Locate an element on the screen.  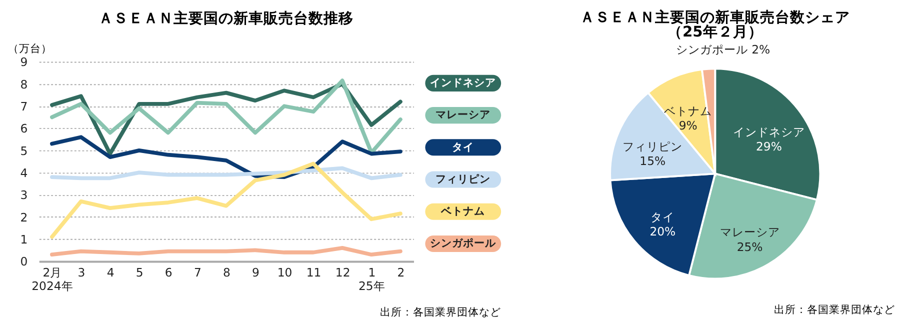
x-tick-label: 9 is located at coordinates (256, 272).